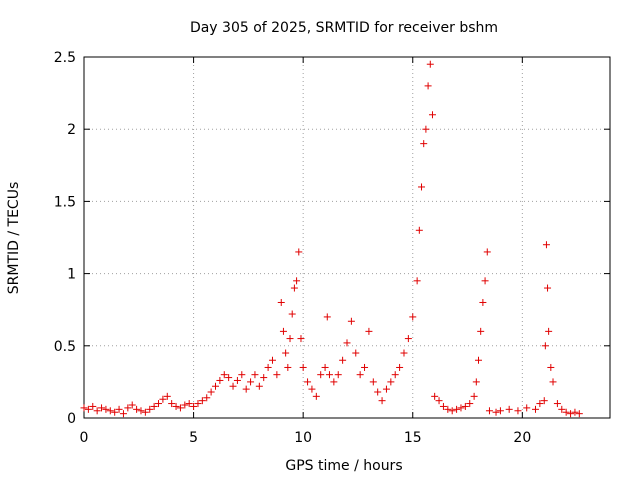 The width and height of the screenshot is (640, 480). I want to click on x-tick-label: 5, so click(193, 438).